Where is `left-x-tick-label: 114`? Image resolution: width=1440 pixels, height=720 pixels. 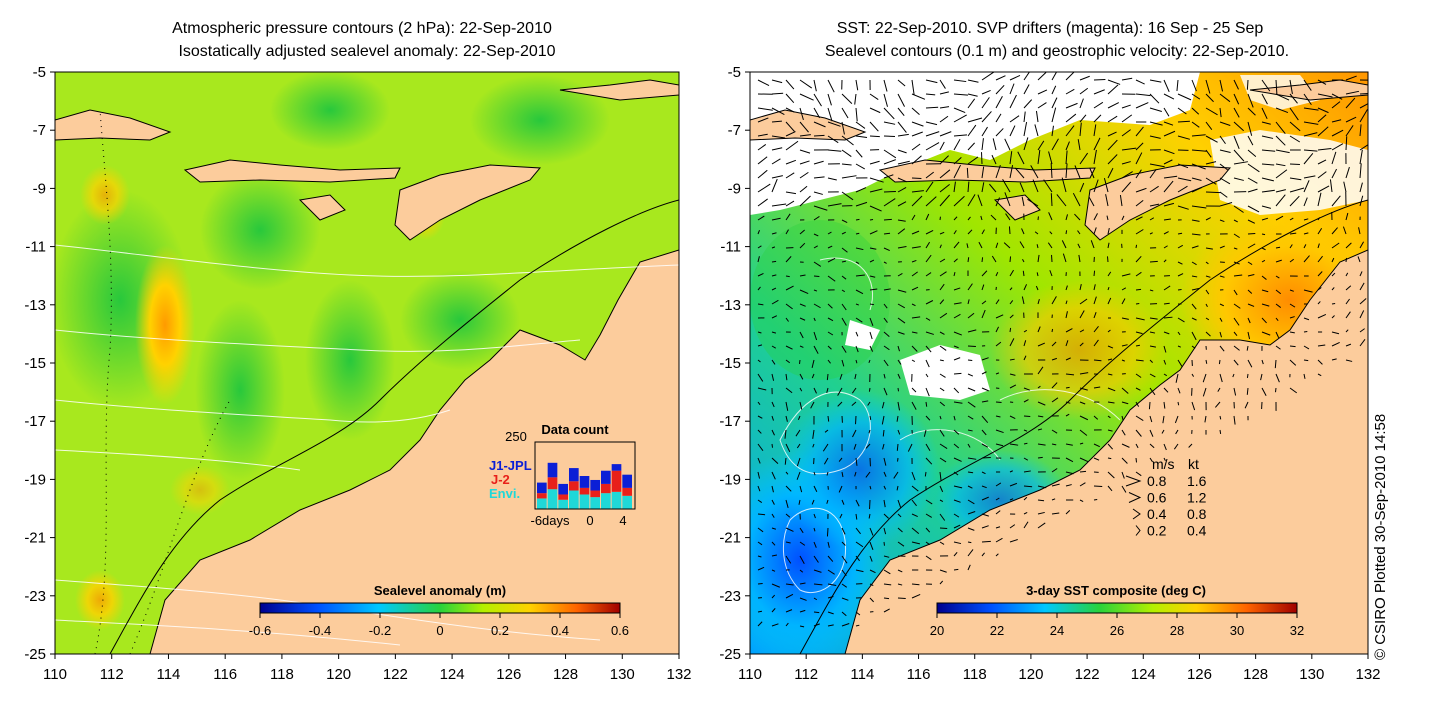 left-x-tick-label: 114 is located at coordinates (168, 674).